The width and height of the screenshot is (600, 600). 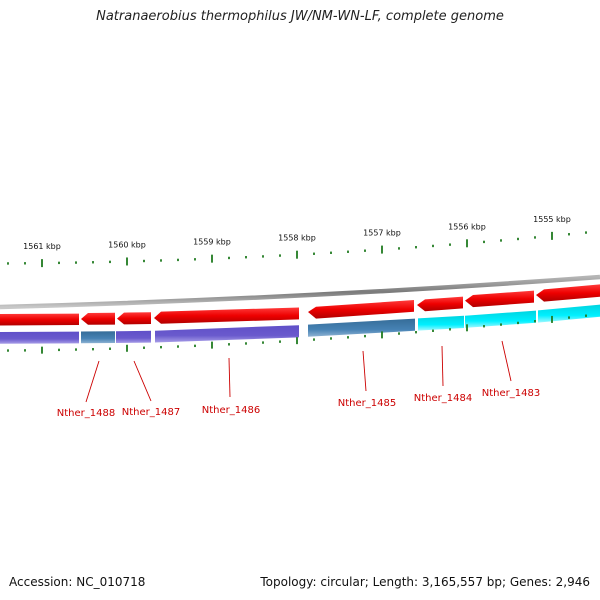 I want to click on gene-label: Nther_1484, so click(x=443, y=398).